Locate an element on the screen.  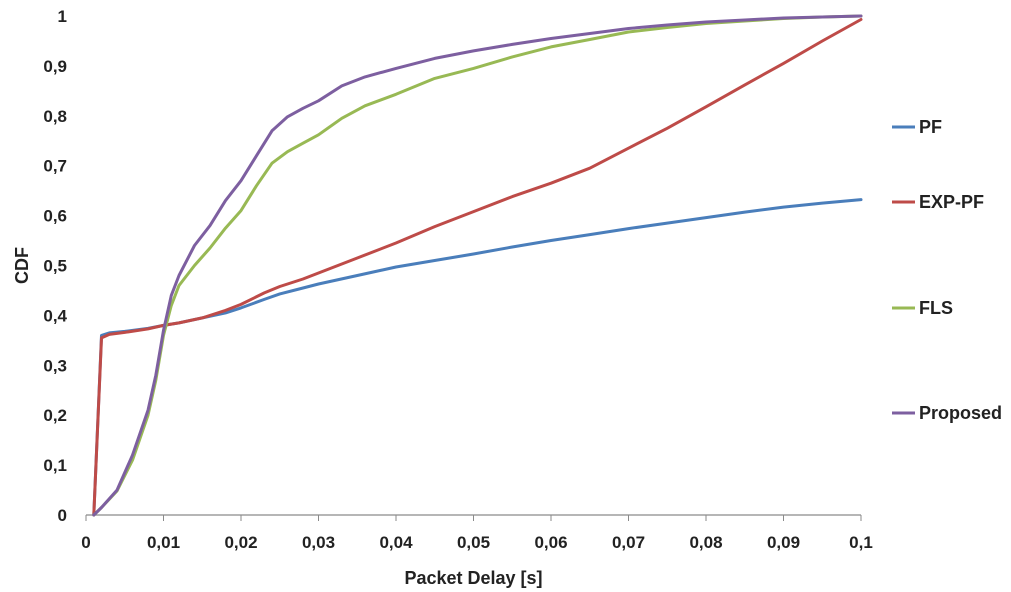
y-tick-label: 0,2 is located at coordinates (55, 415).